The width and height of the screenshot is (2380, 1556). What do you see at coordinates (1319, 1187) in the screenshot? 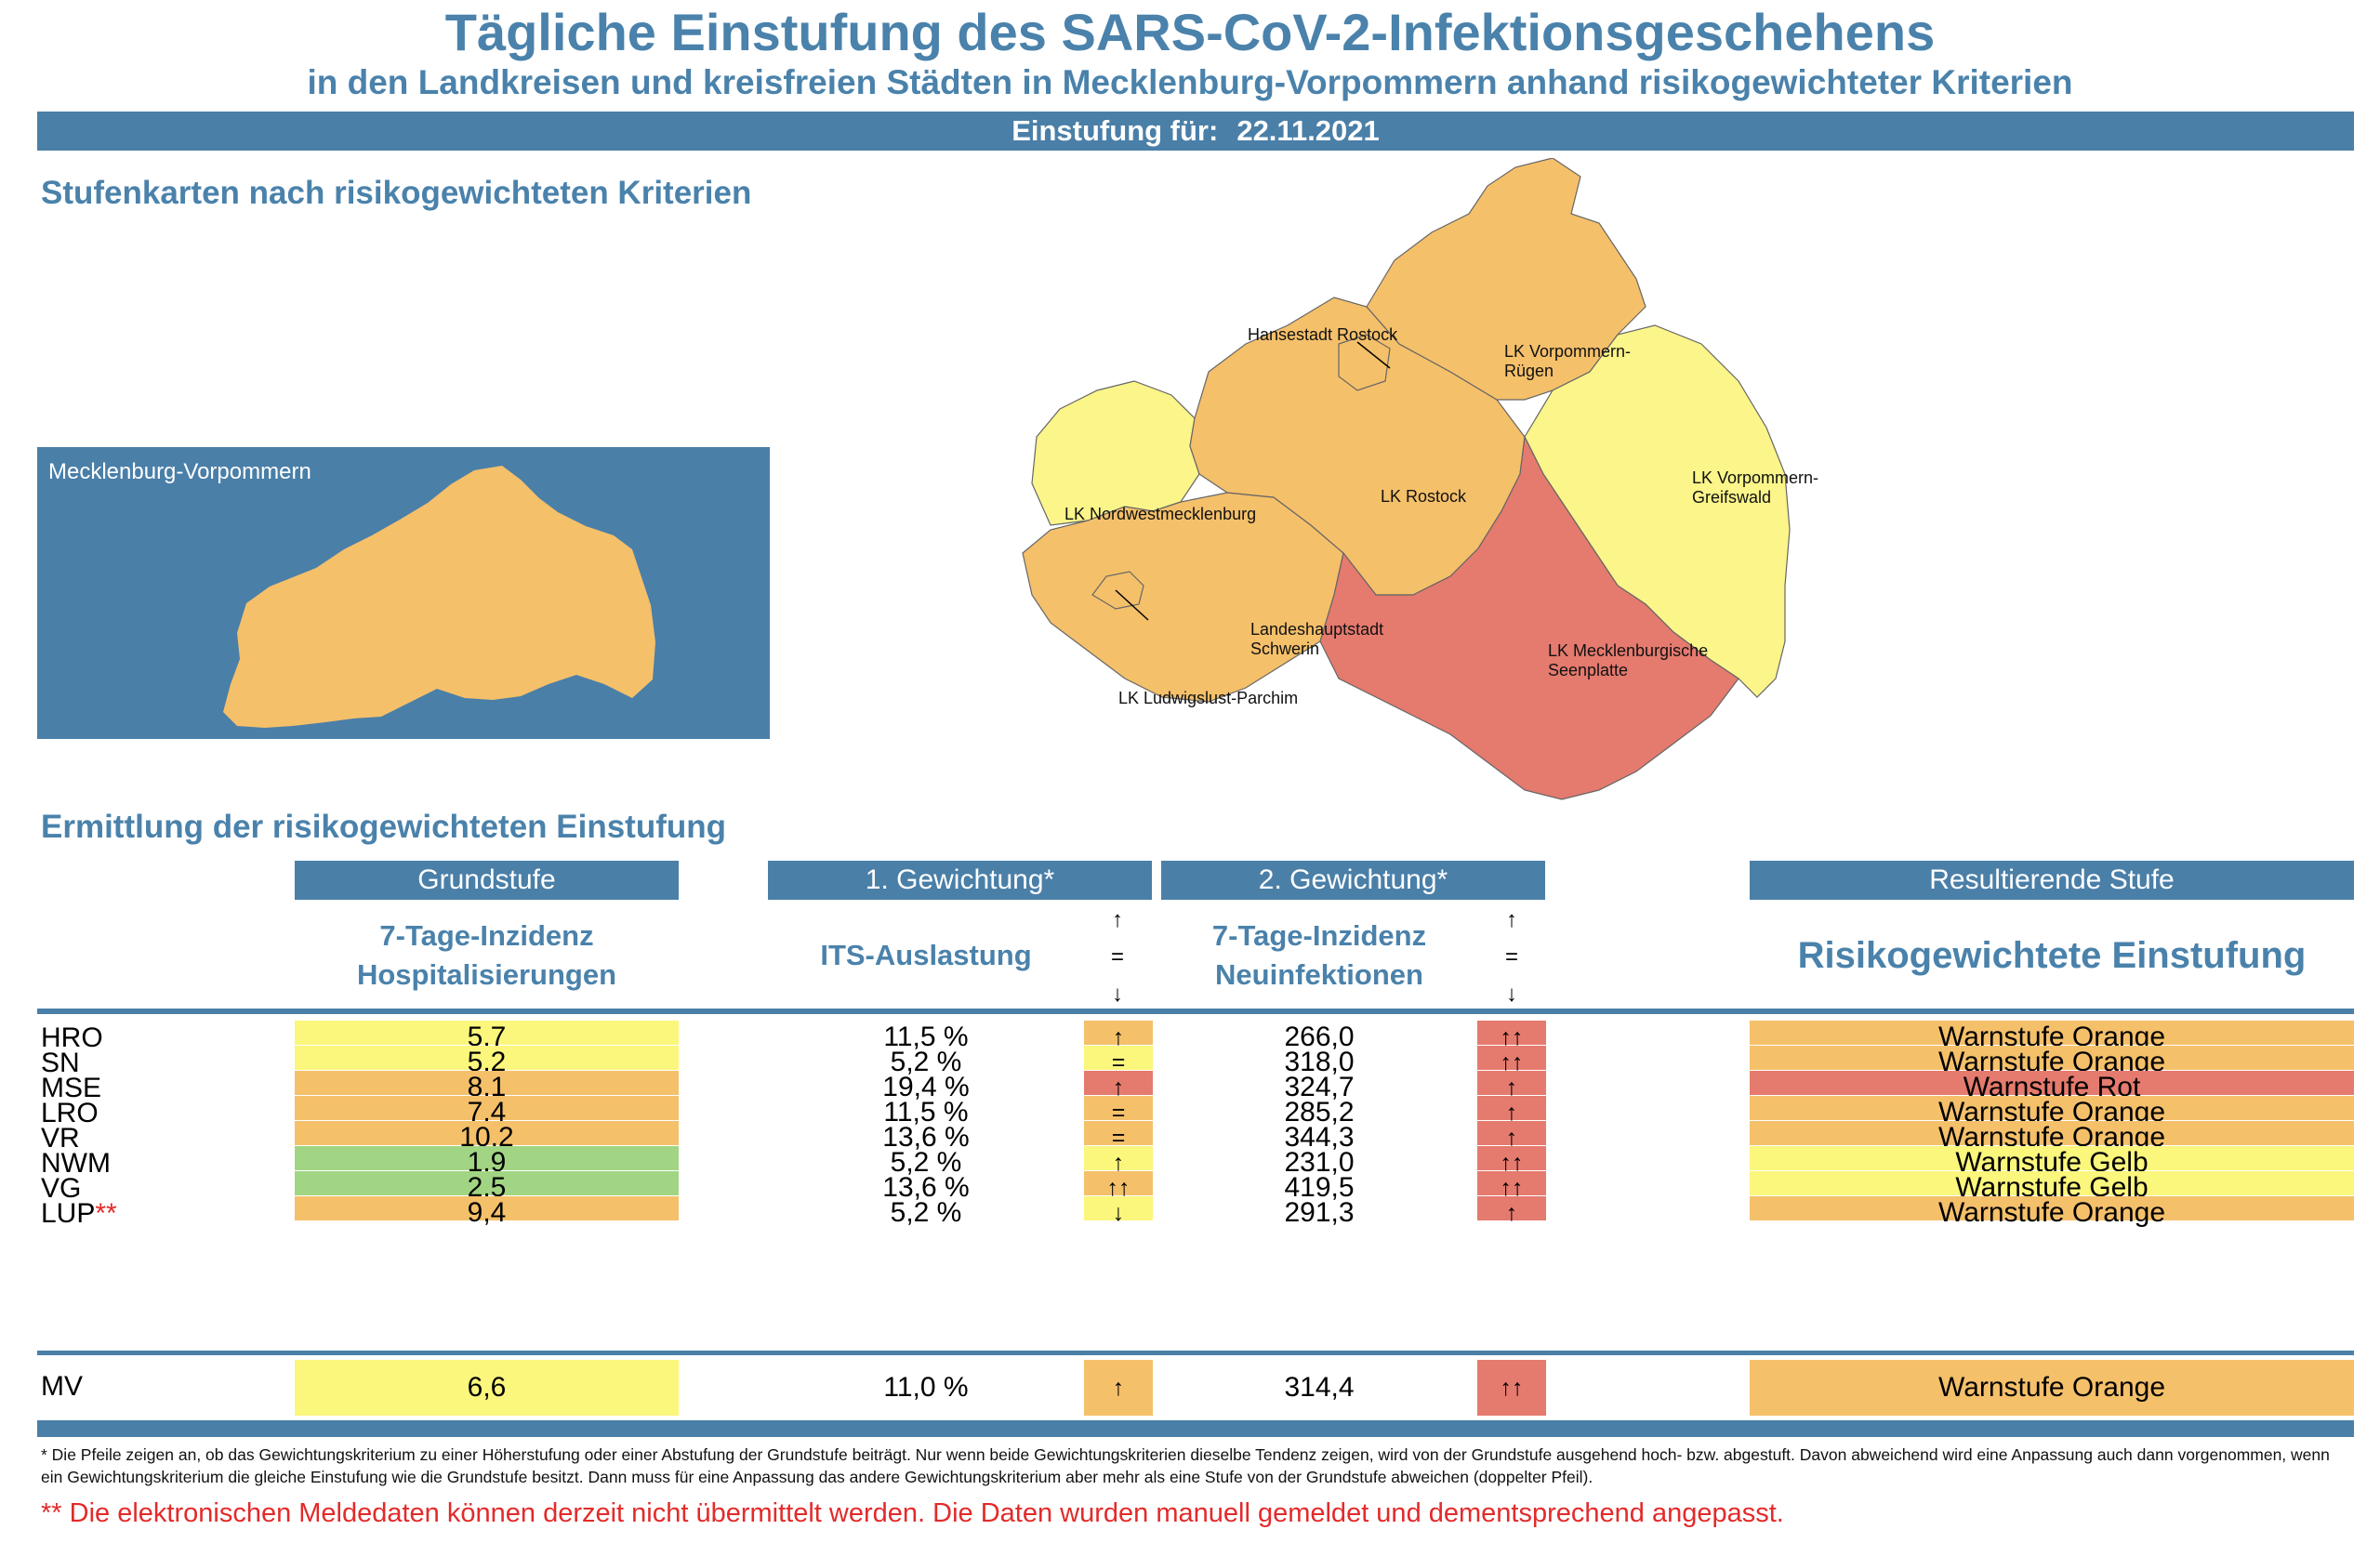
I see `inzidenz-value: 419,5` at bounding box center [1319, 1187].